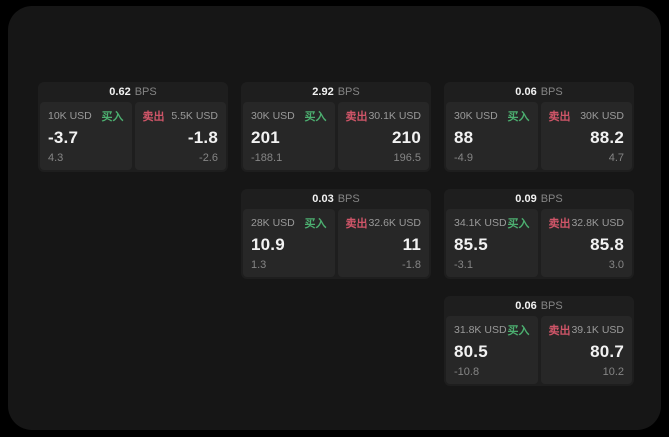 The width and height of the screenshot is (669, 437). I want to click on buy-price: 10.9, so click(268, 244).